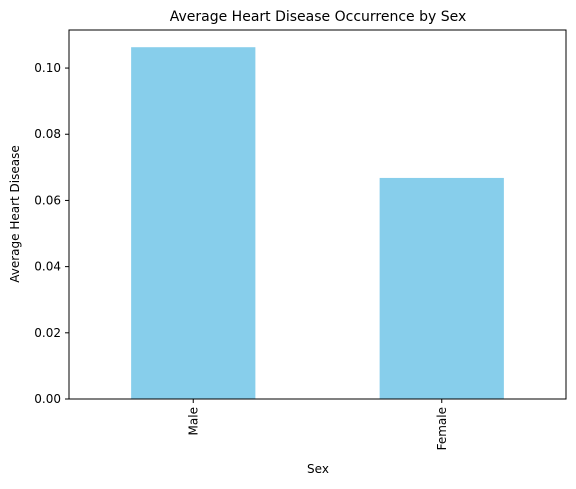  I want to click on chart-title: Average Heart Disease Occurrence by Sex, so click(318, 17).